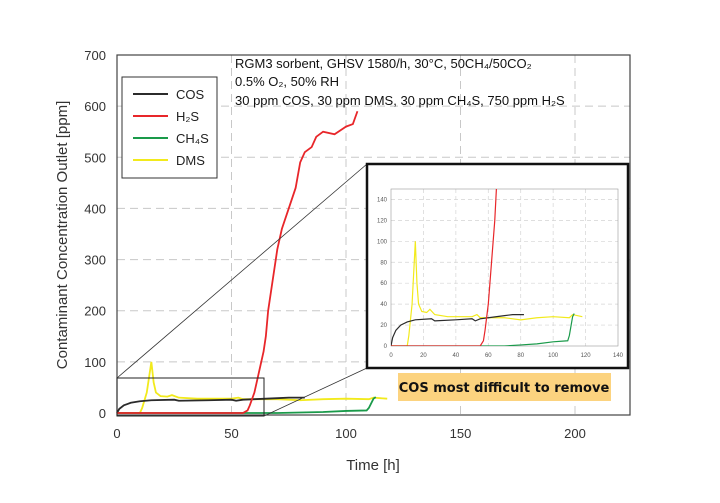 This screenshot has width=720, height=503. I want to click on inset-series-line-CH₄S, so click(483, 329).